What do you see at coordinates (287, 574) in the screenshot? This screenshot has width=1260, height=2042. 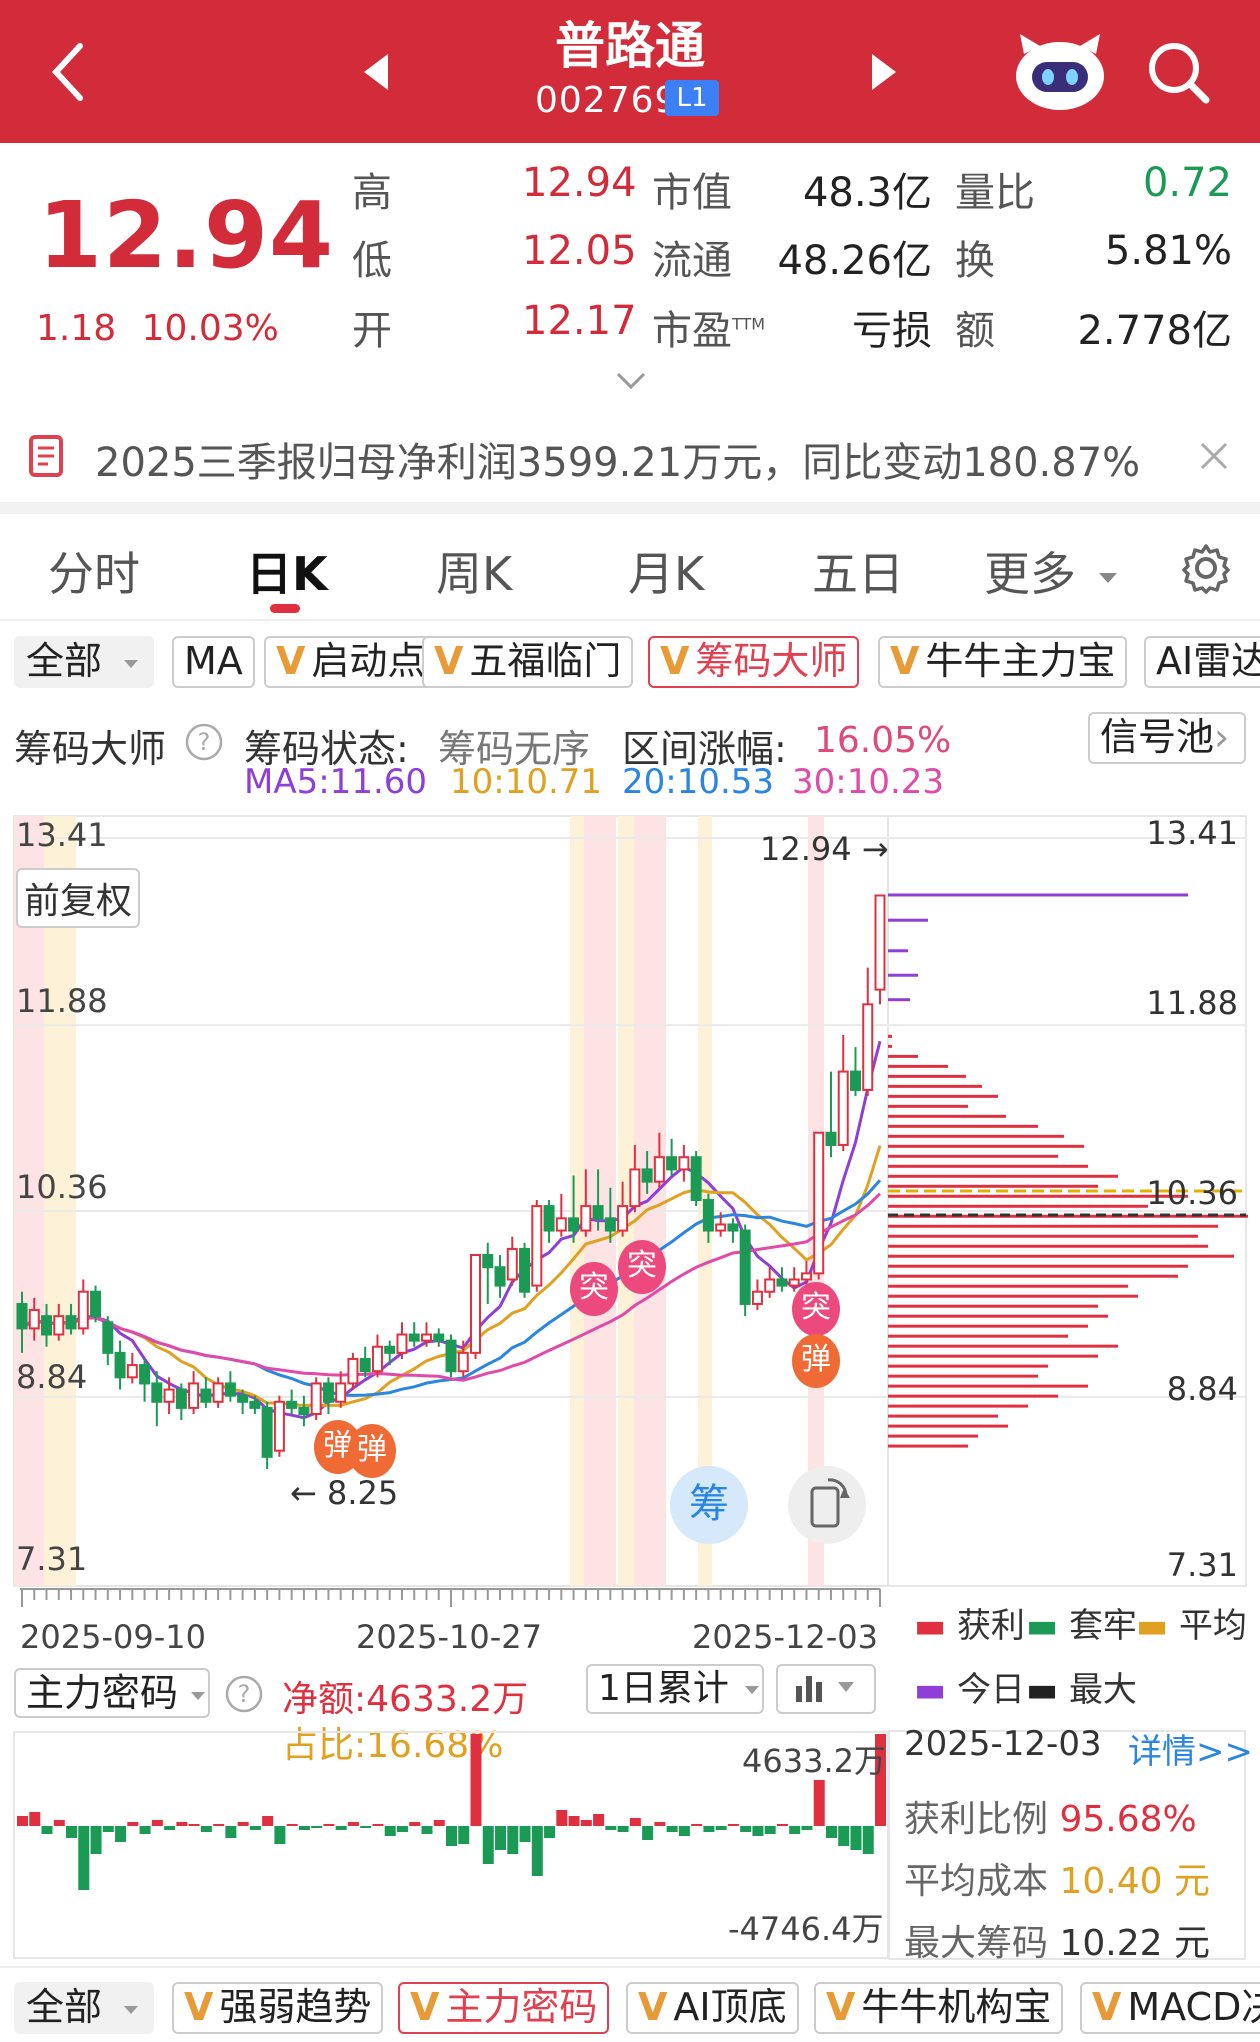 I see `tab-daily-k: 日K` at bounding box center [287, 574].